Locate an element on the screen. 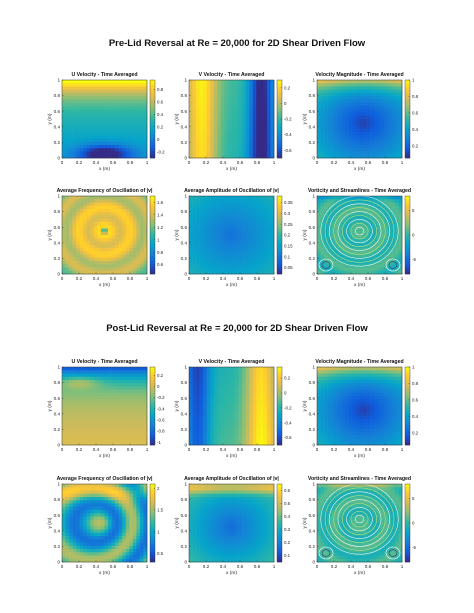  y-tick-label: 1 is located at coordinates (185, 80).